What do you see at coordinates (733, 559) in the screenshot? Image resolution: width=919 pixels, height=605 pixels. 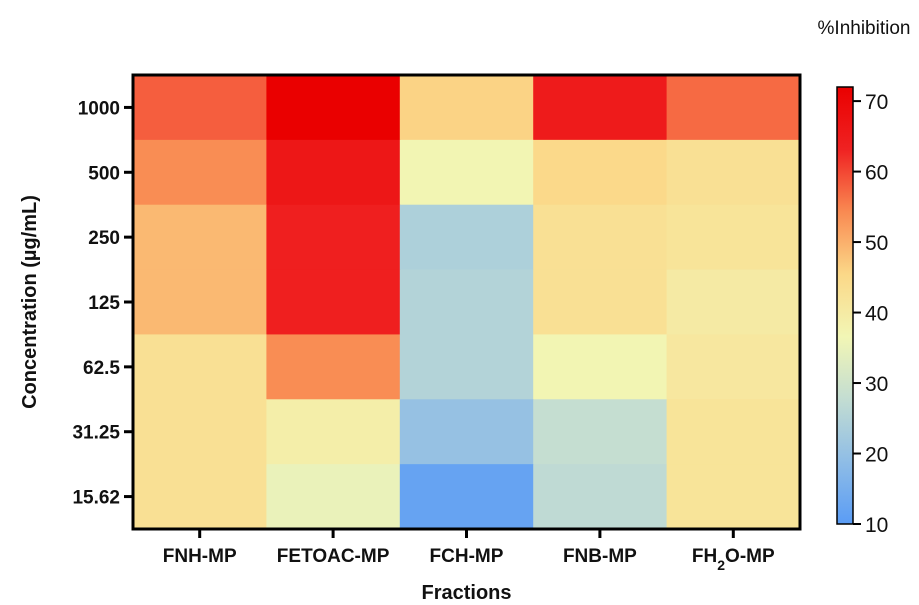 I see `x-tick-label: FH2O-MP` at bounding box center [733, 559].